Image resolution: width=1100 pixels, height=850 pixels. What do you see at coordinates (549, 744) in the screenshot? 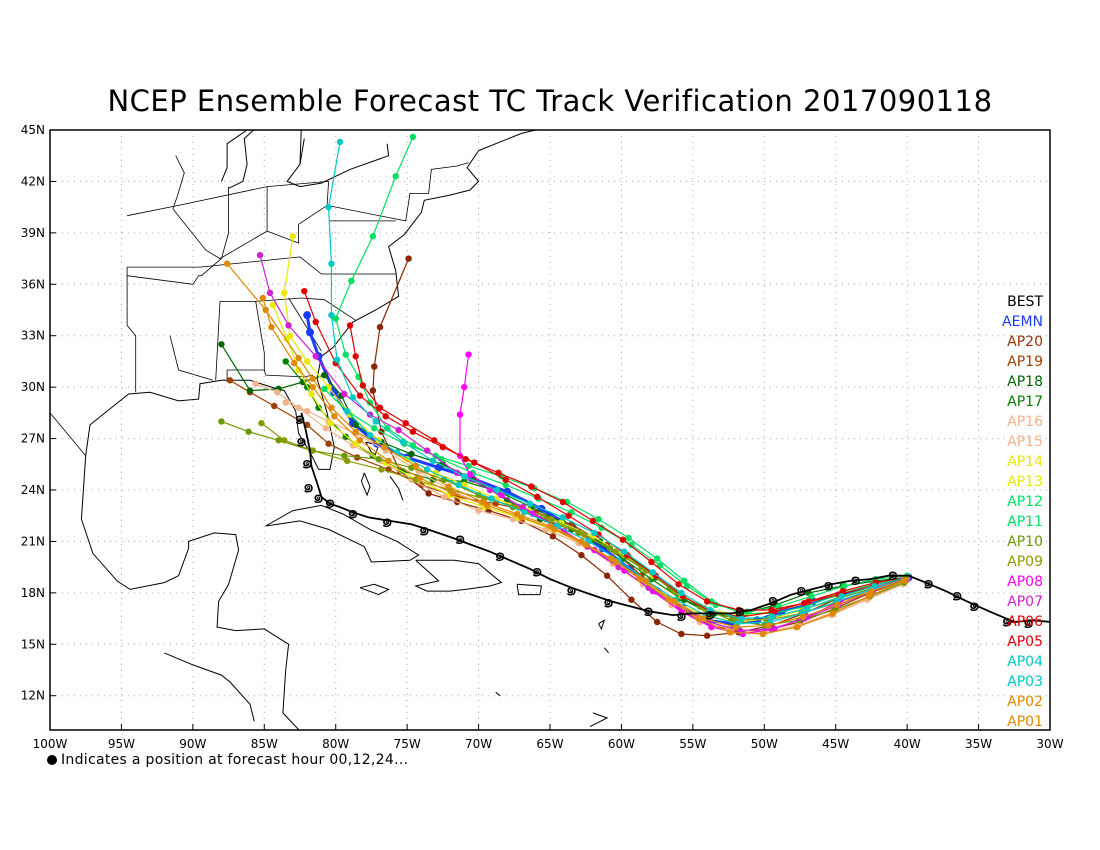
I see `x-tick-label: 65W` at bounding box center [549, 744].